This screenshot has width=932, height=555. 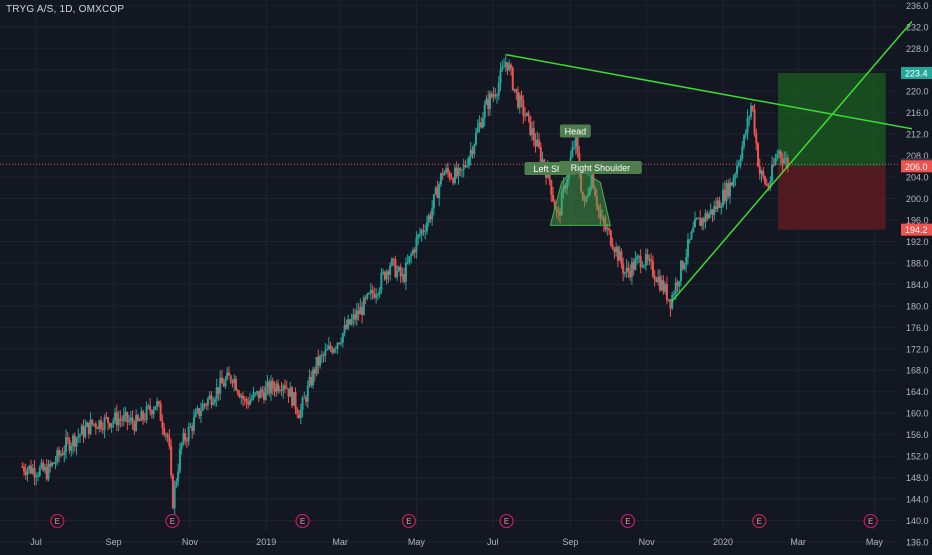 What do you see at coordinates (709, 91) in the screenshot?
I see `trendline-resistance` at bounding box center [709, 91].